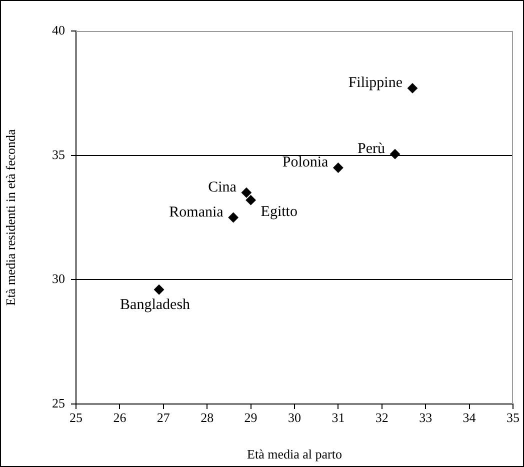 Image resolution: width=524 pixels, height=467 pixels. I want to click on x-tick-label: 29, so click(251, 418).